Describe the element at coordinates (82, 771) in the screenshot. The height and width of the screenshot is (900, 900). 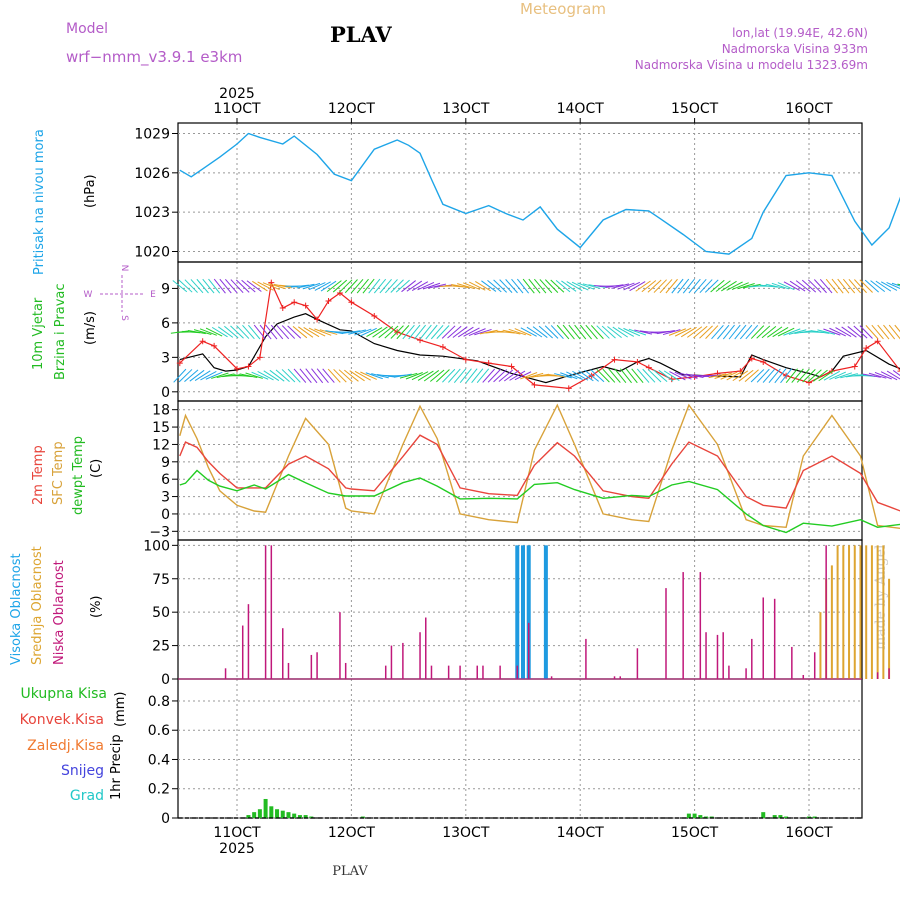
I see `precip-legend-item: Snijeg` at that location.